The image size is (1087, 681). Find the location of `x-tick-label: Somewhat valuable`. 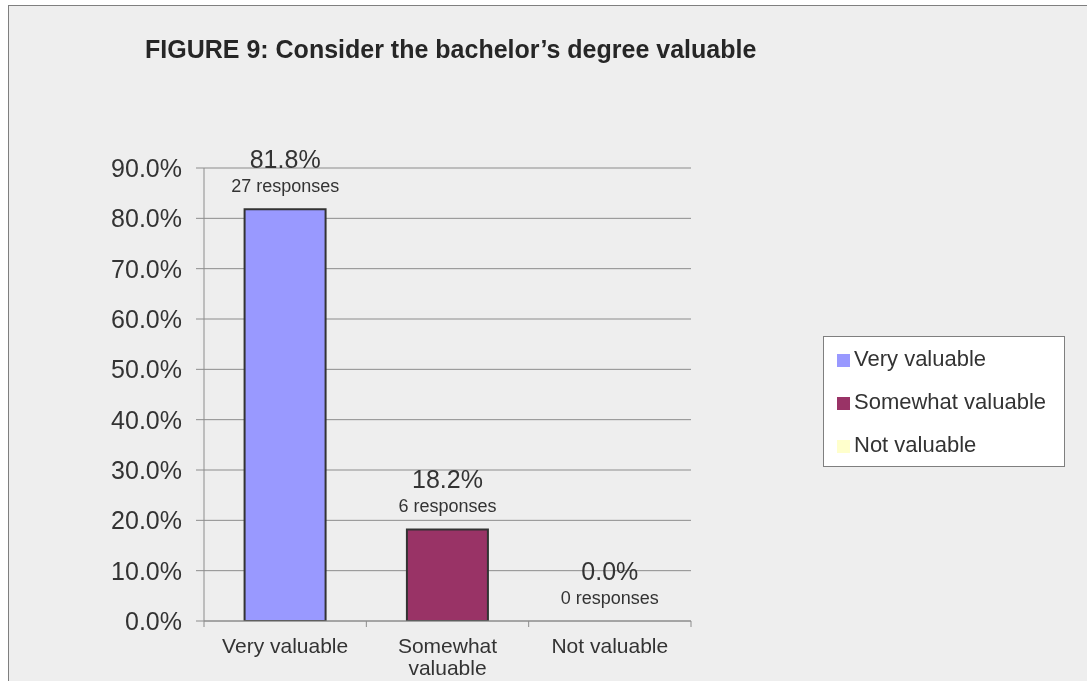

x-tick-label: Somewhat valuable is located at coordinates (447, 657).